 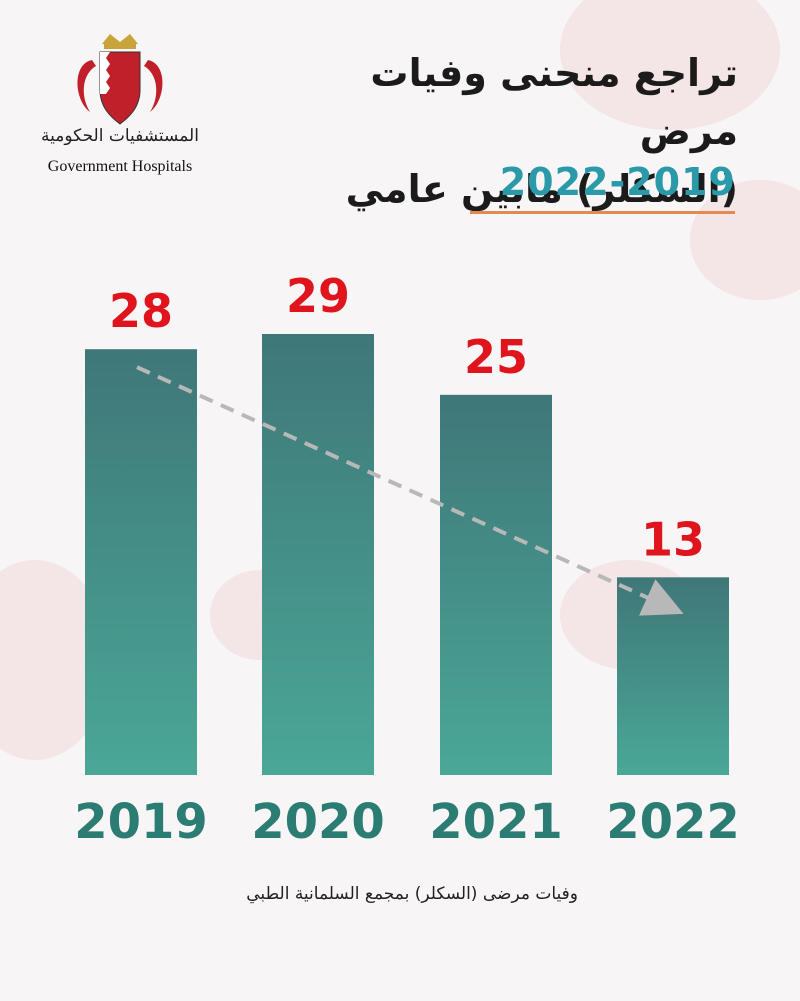 I want to click on title-year-range: 2022-2019, so click(x=617, y=182).